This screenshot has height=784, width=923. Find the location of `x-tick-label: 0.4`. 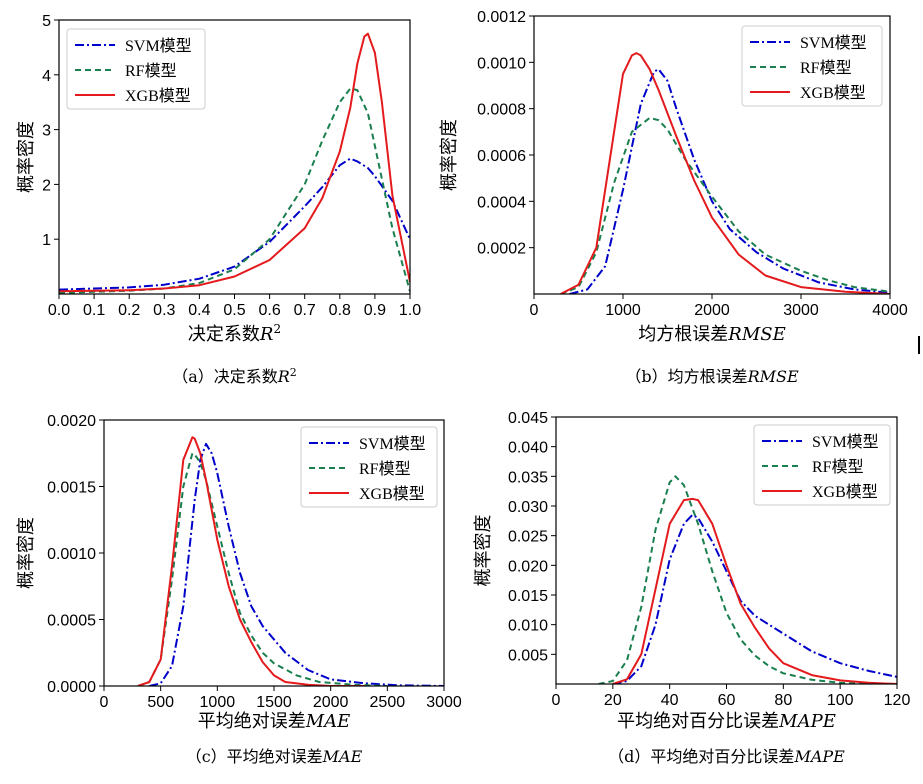

x-tick-label: 0.4 is located at coordinates (199, 310).